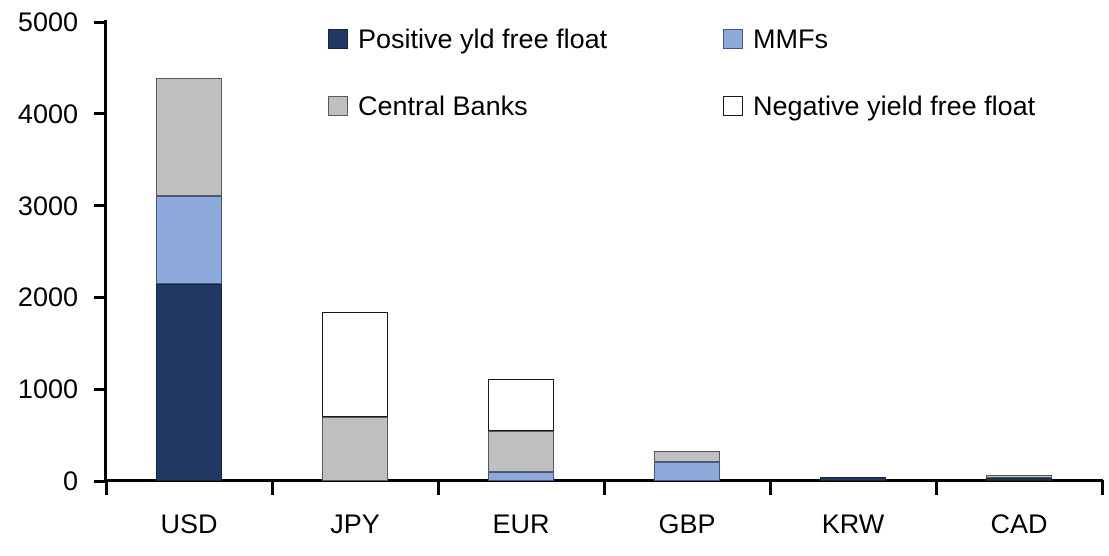 This screenshot has height=556, width=1109. What do you see at coordinates (47, 205) in the screenshot?
I see `y-tick-label-3000: 3000` at bounding box center [47, 205].